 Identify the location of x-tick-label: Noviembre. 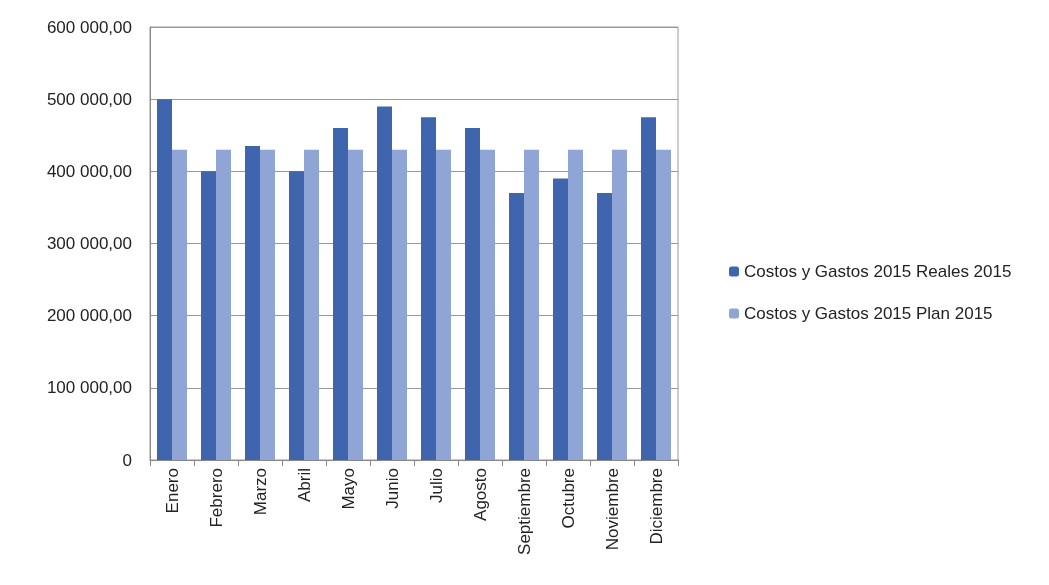
(612, 509).